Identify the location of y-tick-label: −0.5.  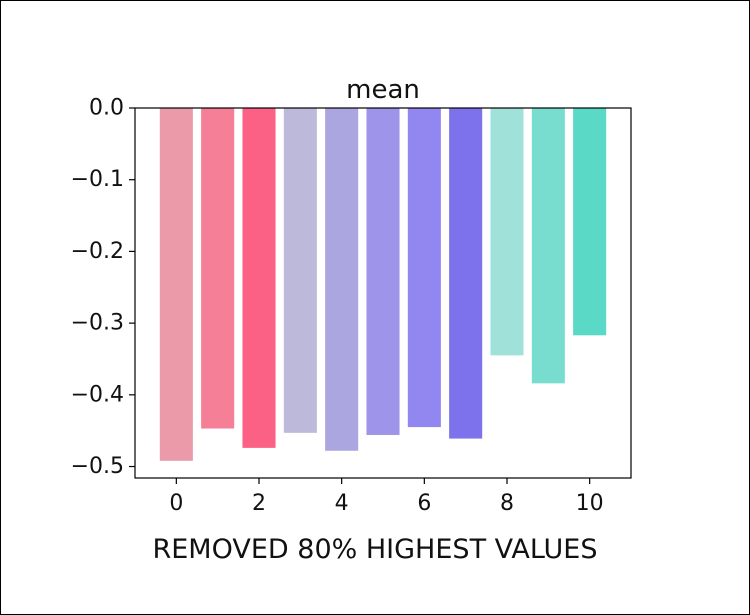
(97, 466).